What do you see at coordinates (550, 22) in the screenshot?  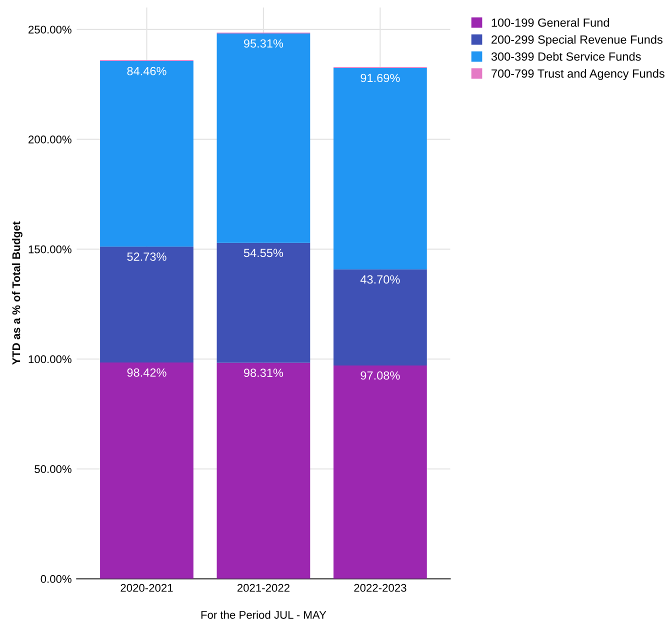 I see `legend-label: 100-199 General Fund` at bounding box center [550, 22].